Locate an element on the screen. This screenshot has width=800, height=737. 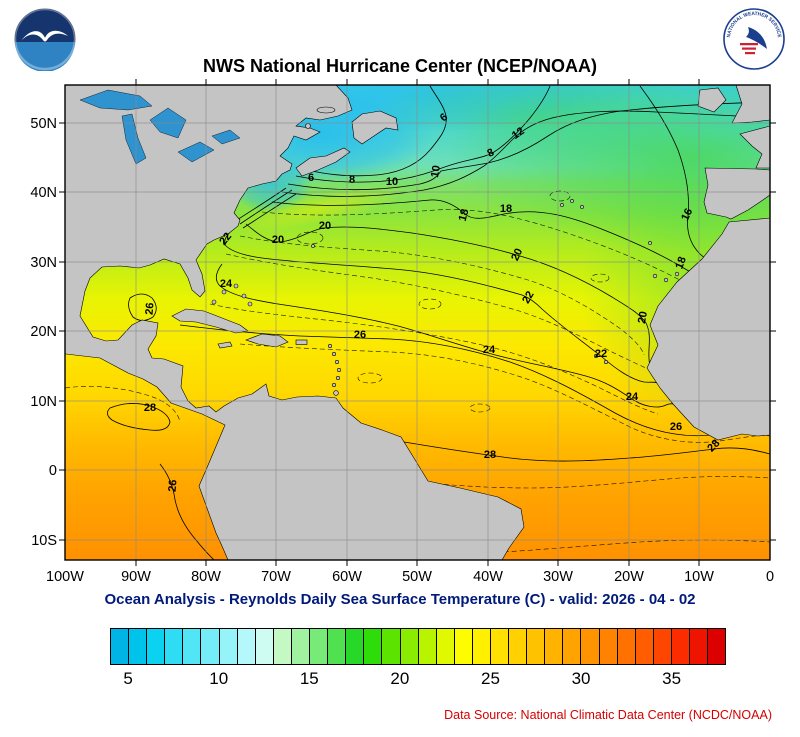
lon-tick-label: 50W is located at coordinates (417, 577).